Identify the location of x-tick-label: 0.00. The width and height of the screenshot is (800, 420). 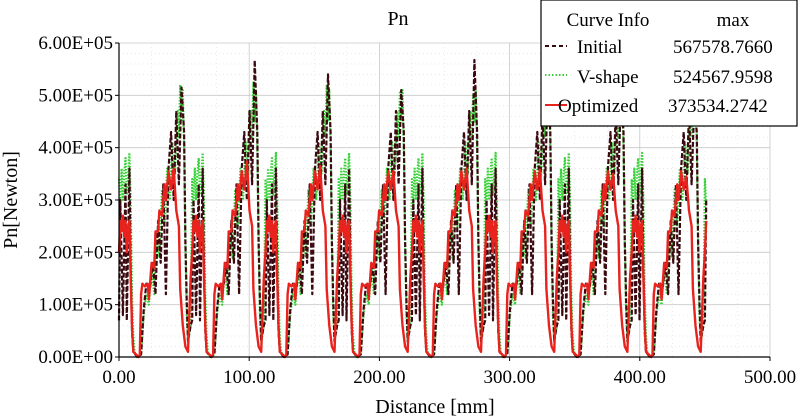
(118, 377).